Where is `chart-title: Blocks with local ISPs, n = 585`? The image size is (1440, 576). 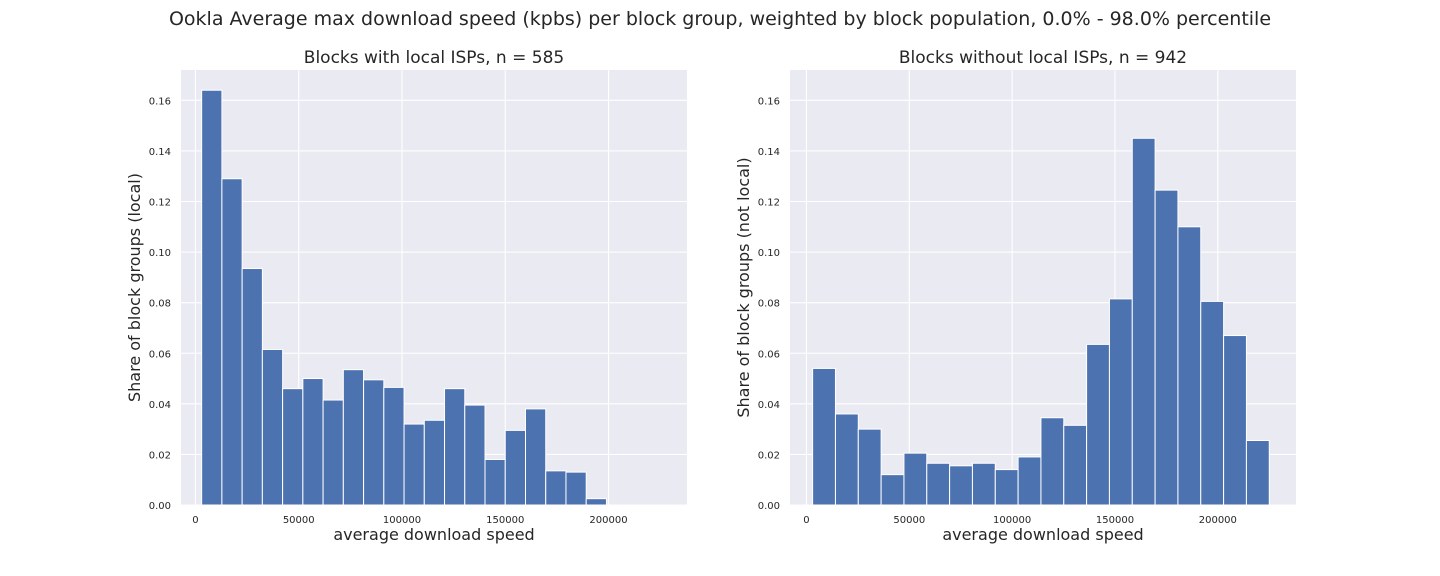 chart-title: Blocks with local ISPs, n = 585 is located at coordinates (434, 58).